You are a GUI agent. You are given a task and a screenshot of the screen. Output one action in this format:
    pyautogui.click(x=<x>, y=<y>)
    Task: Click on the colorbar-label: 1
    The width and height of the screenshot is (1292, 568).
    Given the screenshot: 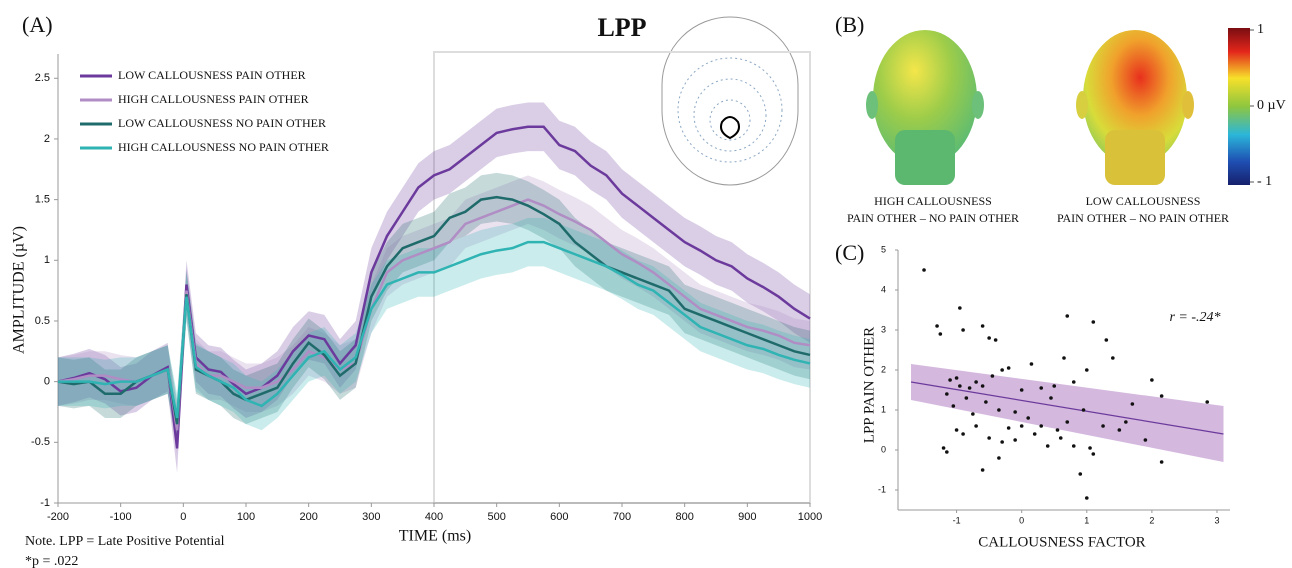 What is the action you would take?
    pyautogui.click(x=1260, y=29)
    